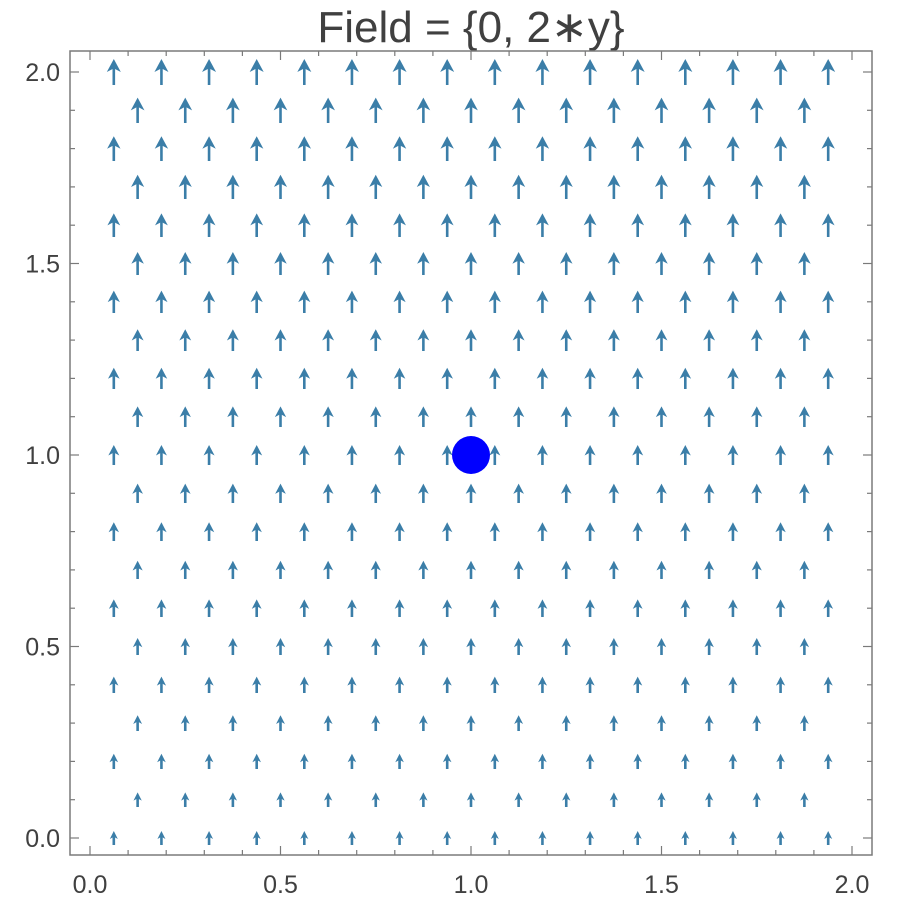 This screenshot has height=900, width=900. I want to click on y-tick-label: 2.0, so click(42, 73).